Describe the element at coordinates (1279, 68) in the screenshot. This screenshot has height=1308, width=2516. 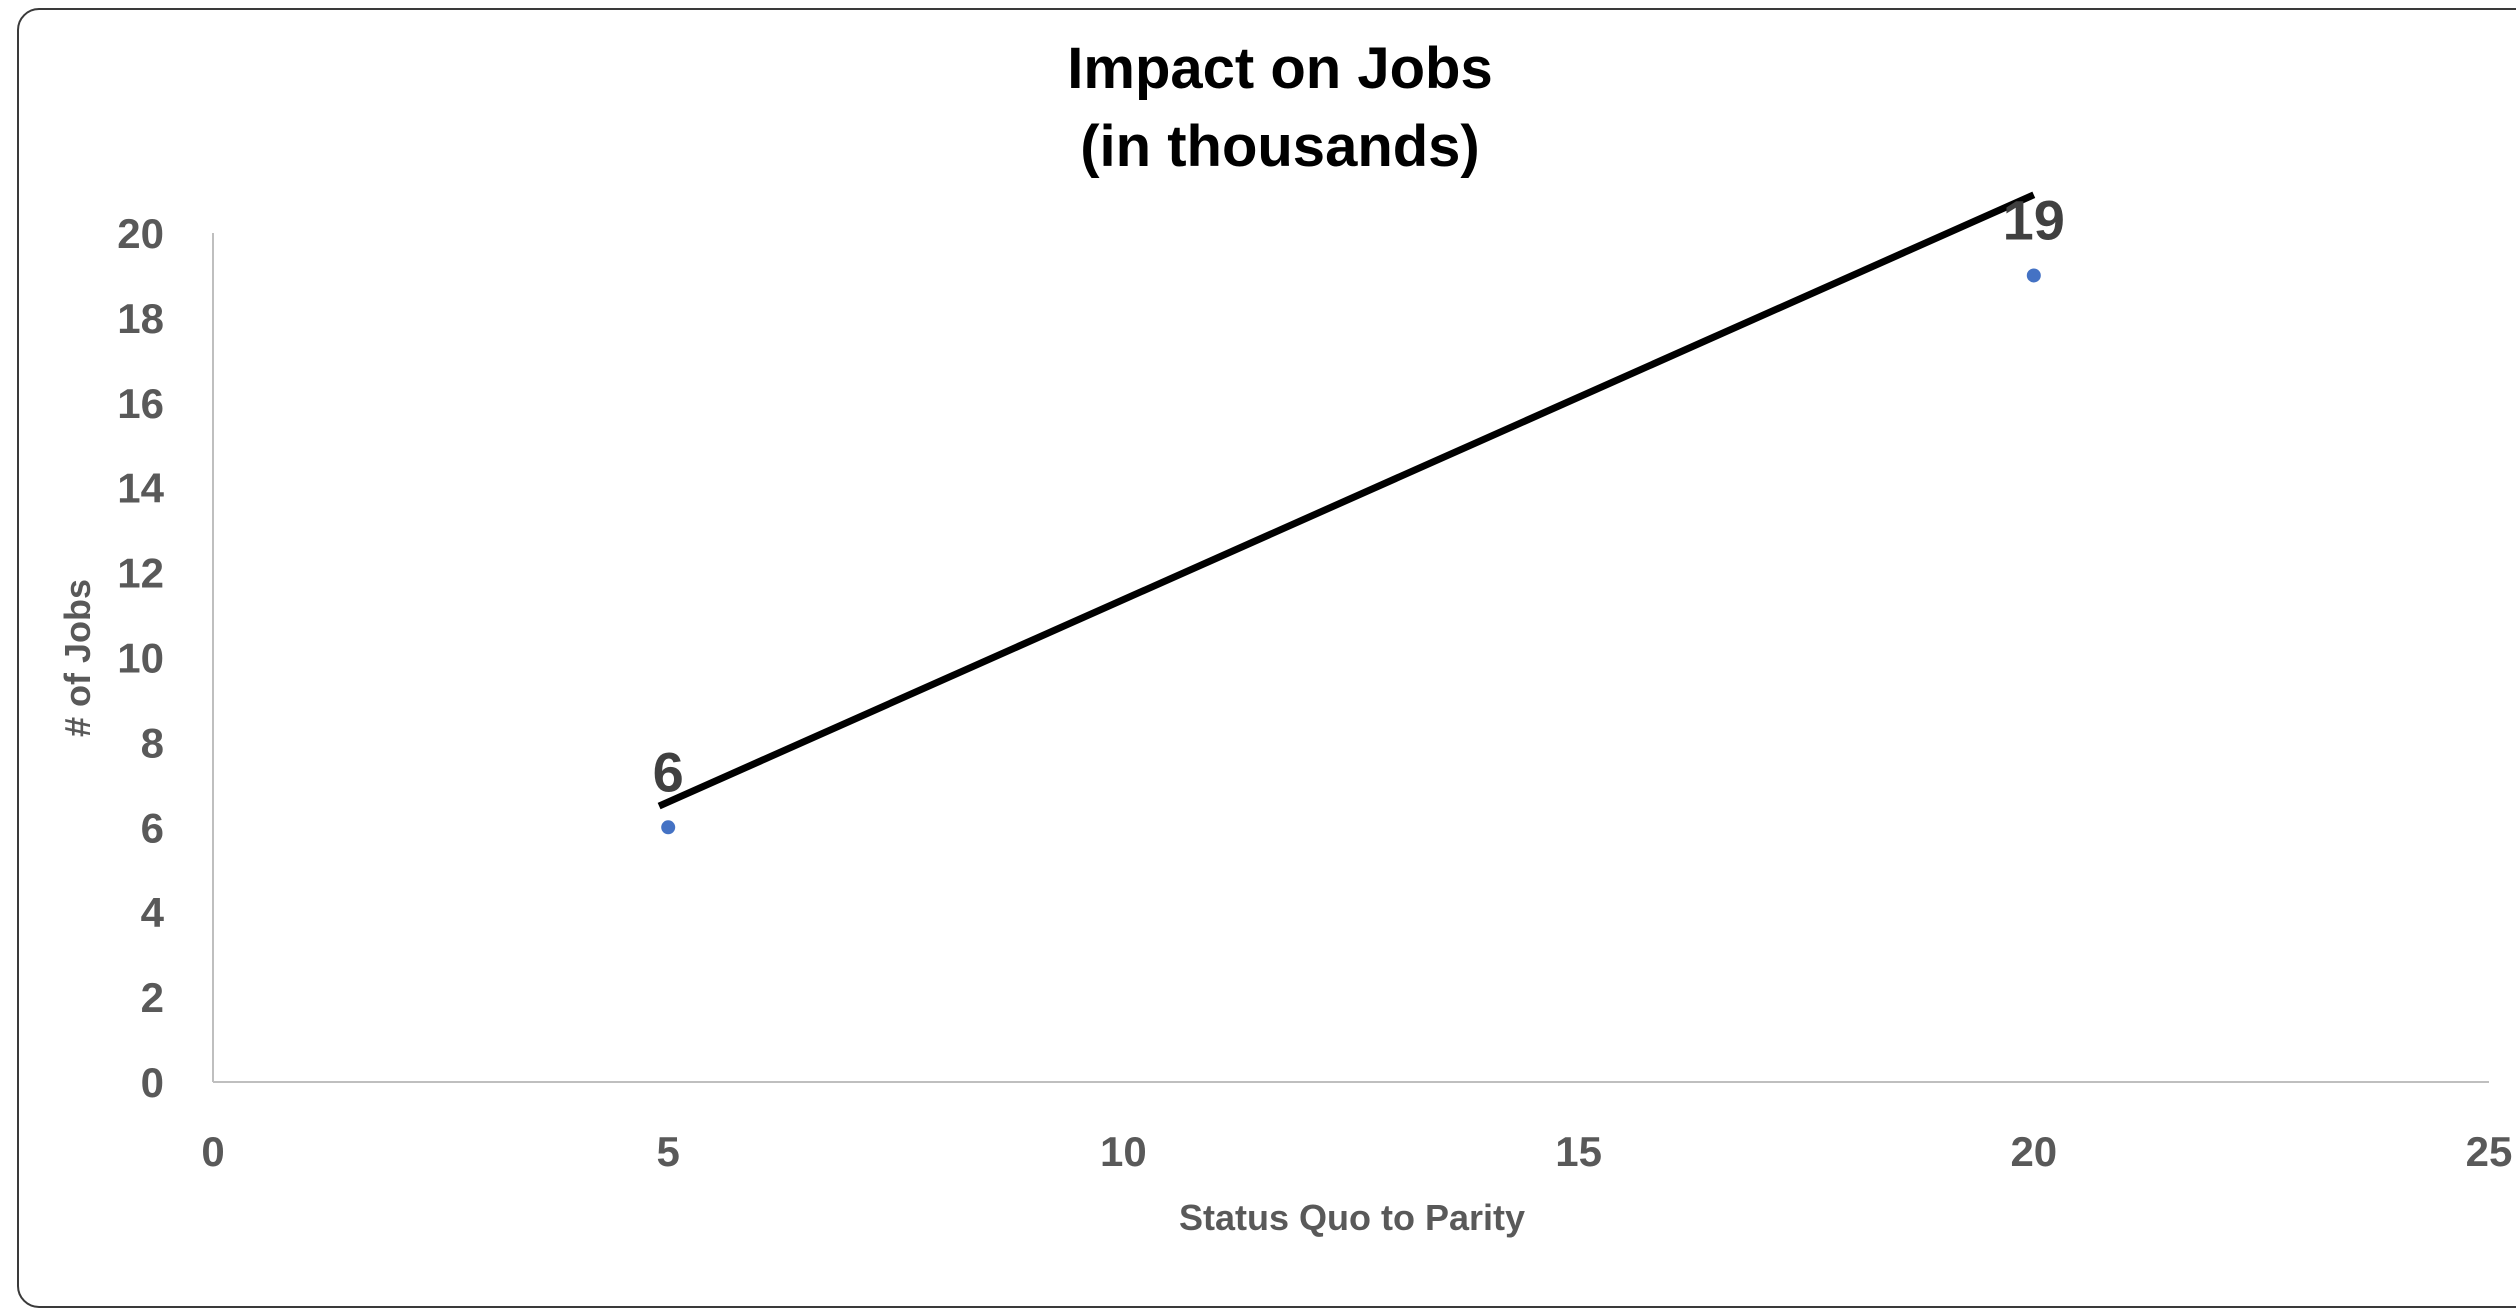
I see `chart-title: Impact on Jobs` at that location.